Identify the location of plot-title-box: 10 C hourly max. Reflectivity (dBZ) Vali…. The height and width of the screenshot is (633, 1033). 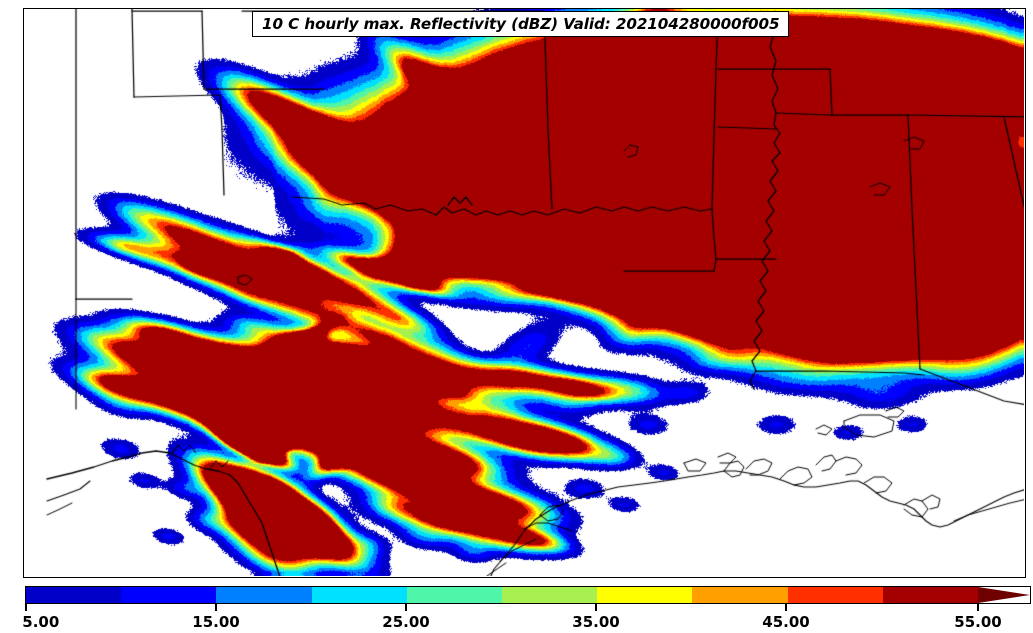
(521, 24).